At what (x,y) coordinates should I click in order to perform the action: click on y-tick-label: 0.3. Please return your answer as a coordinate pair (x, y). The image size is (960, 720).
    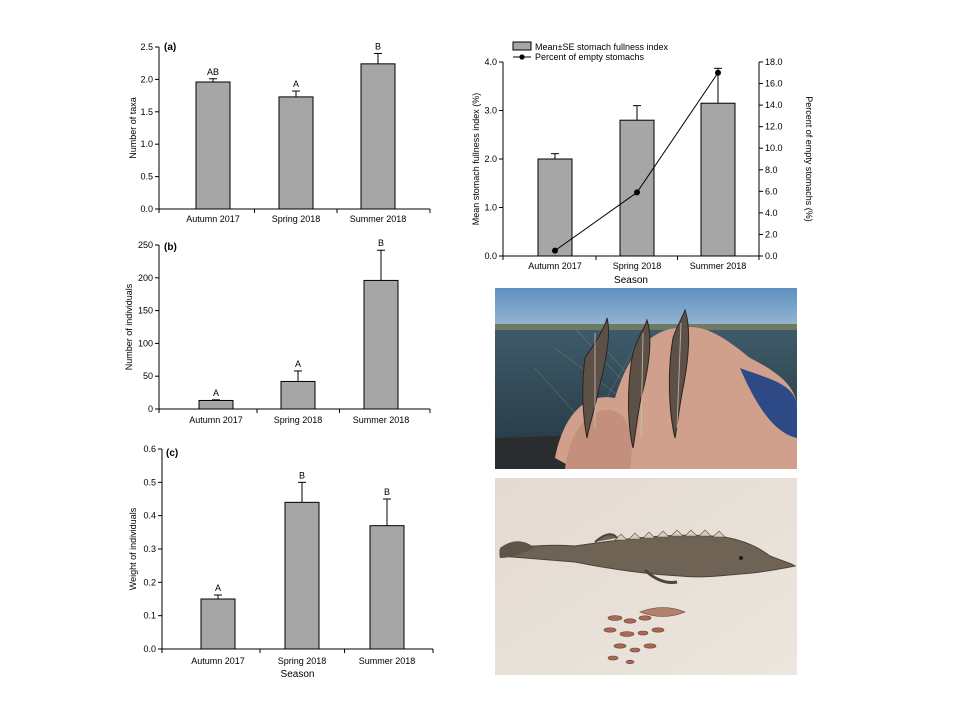
    Looking at the image, I should click on (149, 549).